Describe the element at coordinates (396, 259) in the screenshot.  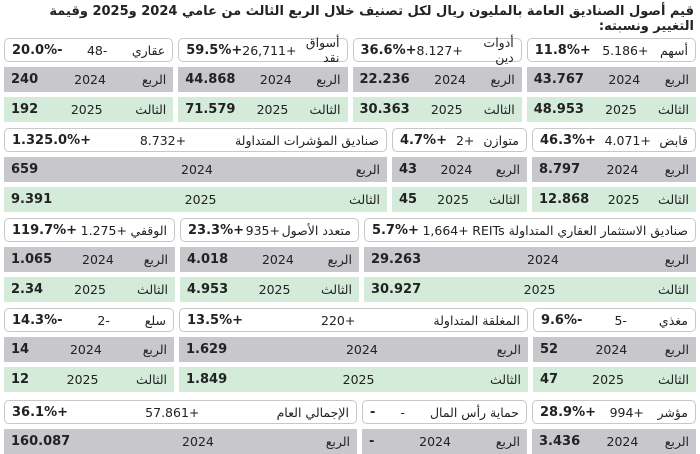
I see `value: 29.263` at that location.